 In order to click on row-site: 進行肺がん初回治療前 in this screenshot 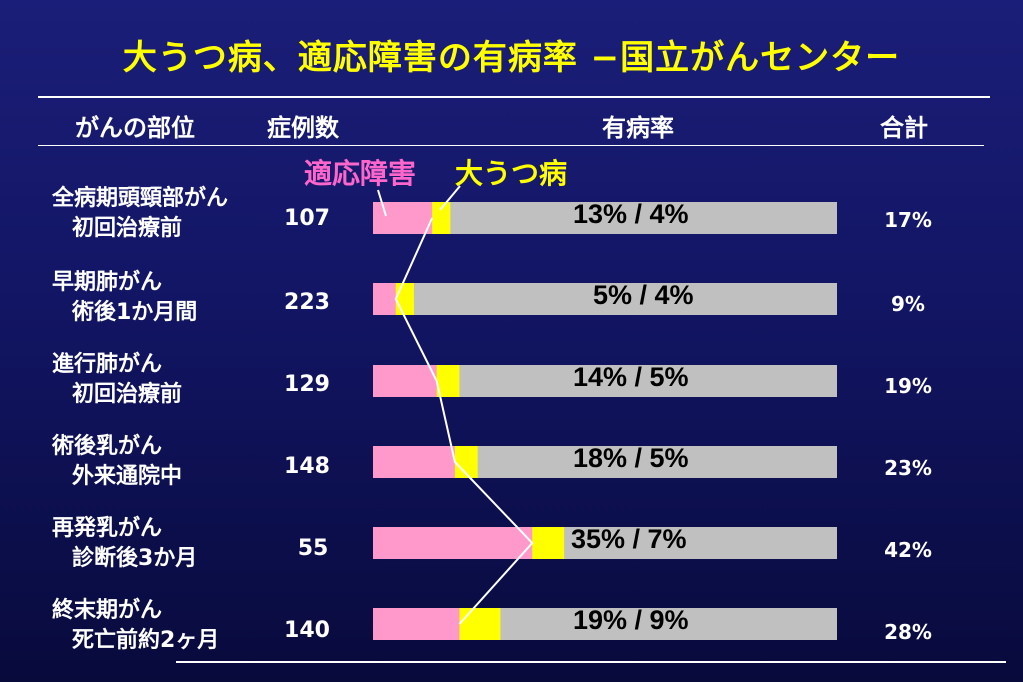, I will do `click(117, 380)`.